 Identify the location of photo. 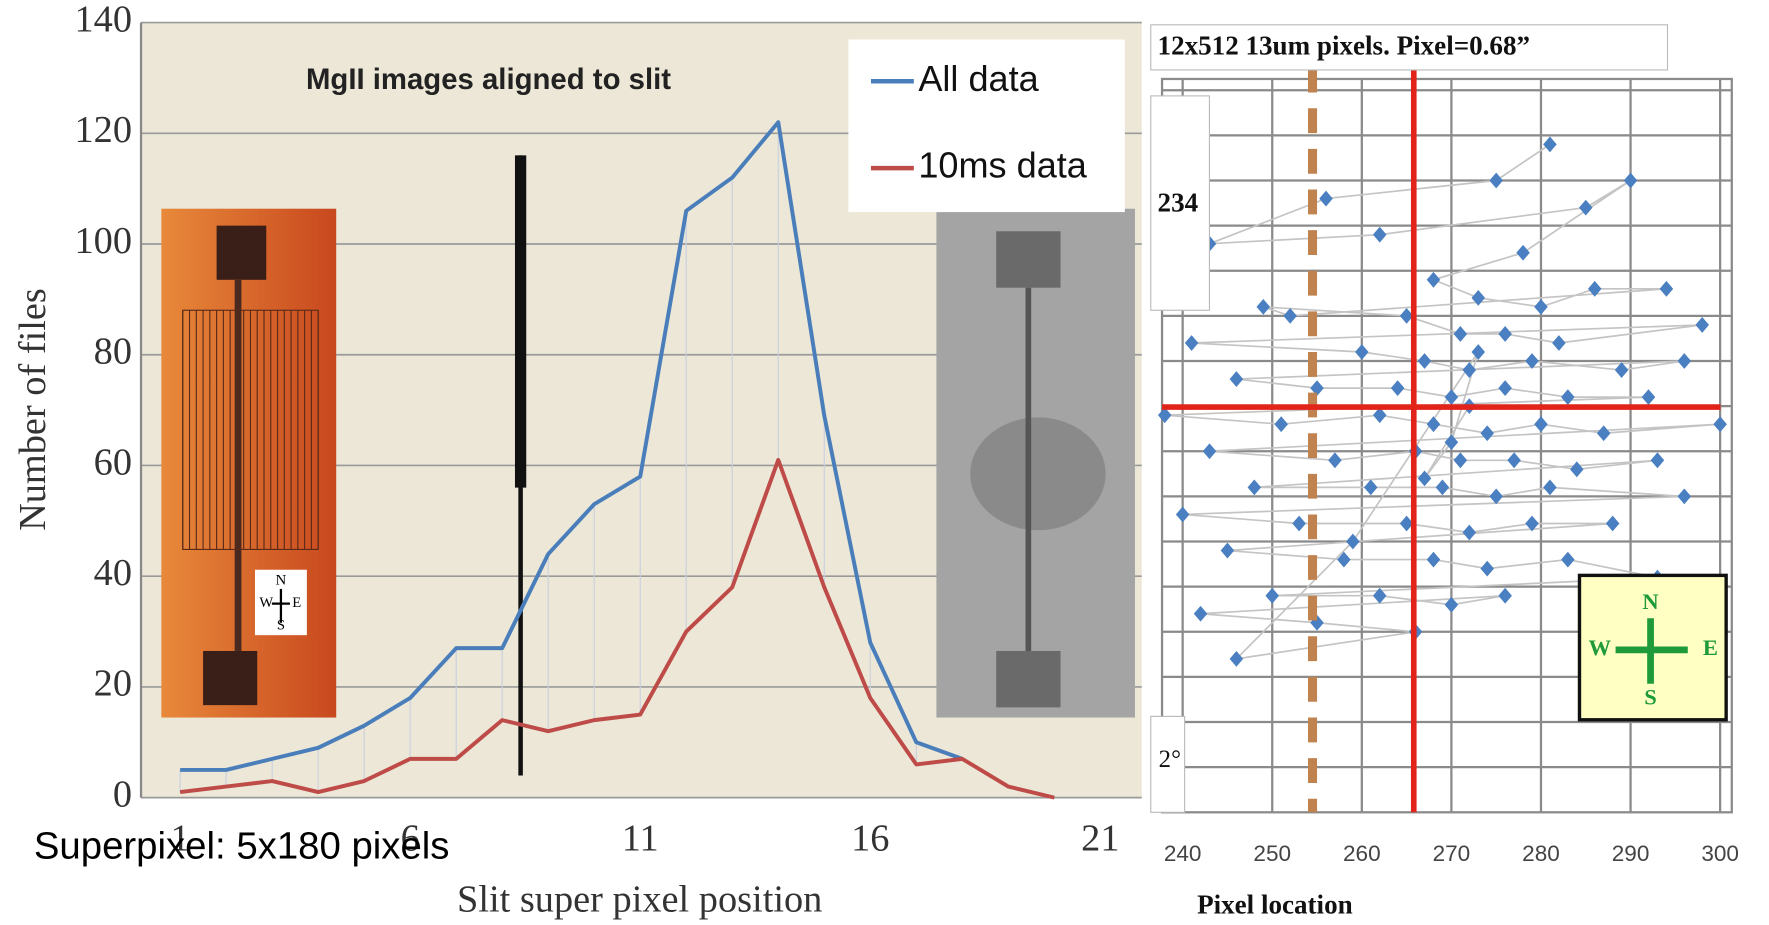
(249, 463).